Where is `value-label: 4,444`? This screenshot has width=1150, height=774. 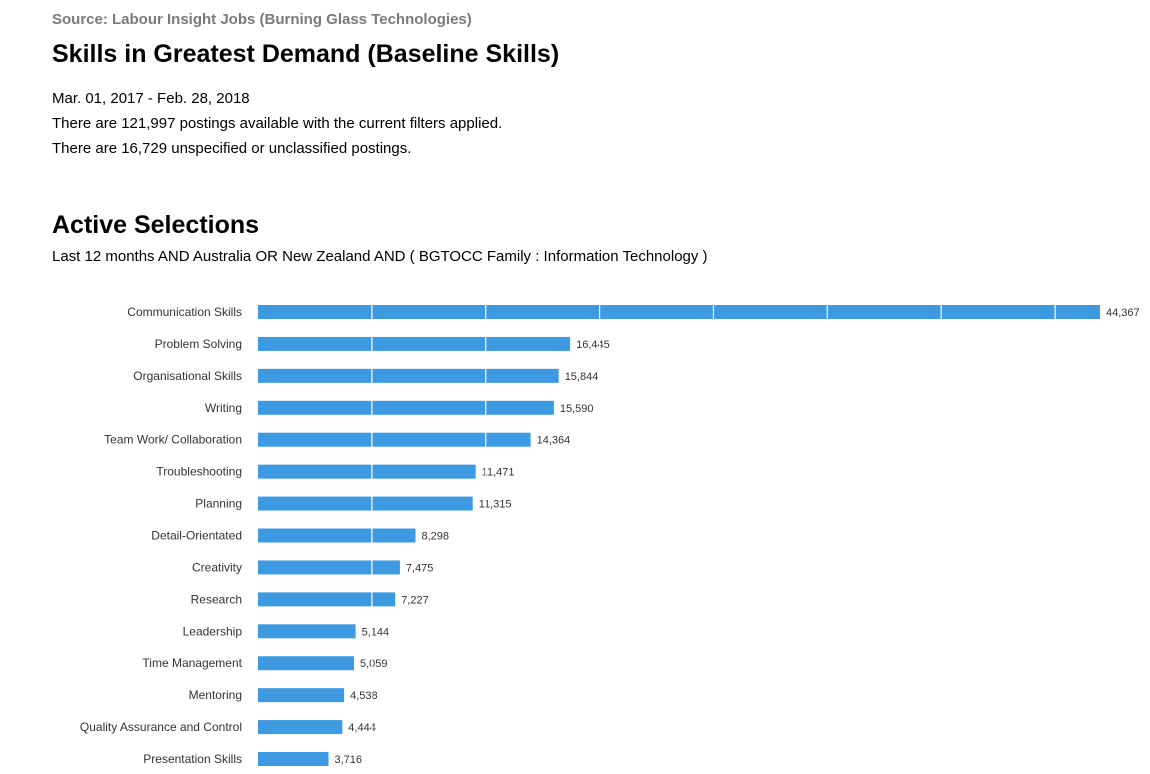 value-label: 4,444 is located at coordinates (362, 728).